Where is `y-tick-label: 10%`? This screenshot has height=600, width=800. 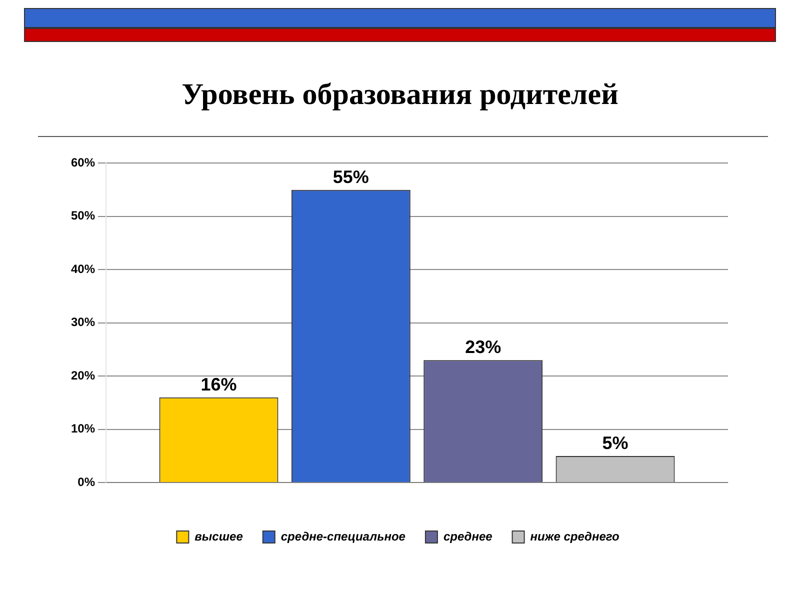 y-tick-label: 10% is located at coordinates (83, 429).